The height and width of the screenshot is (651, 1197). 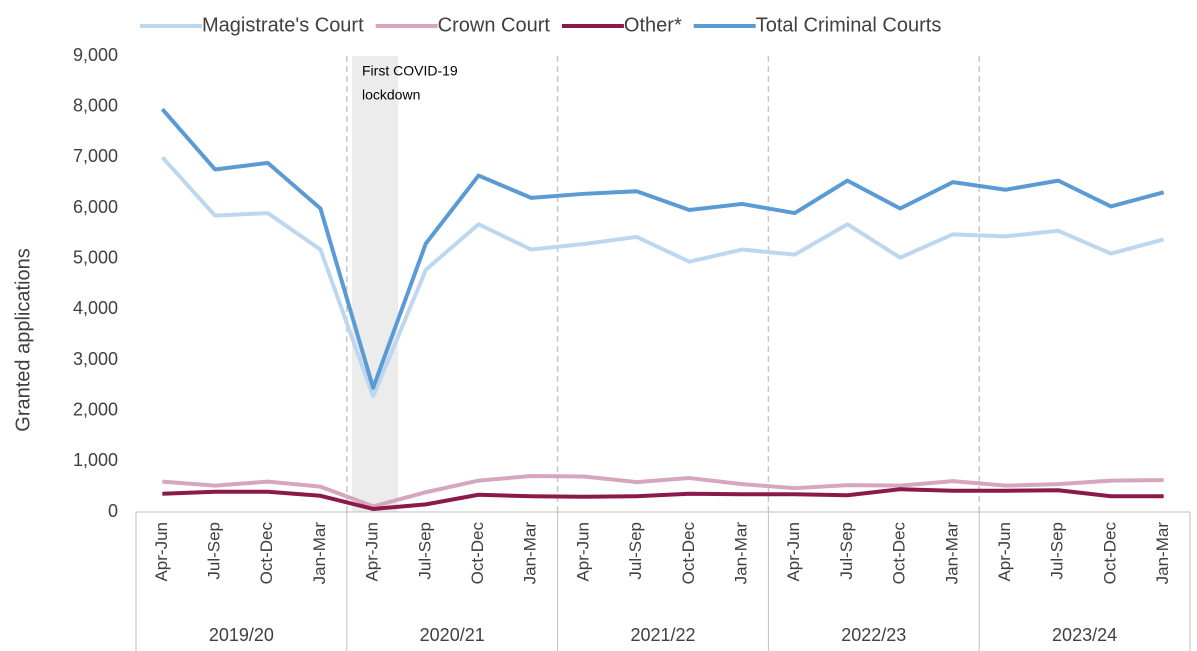 What do you see at coordinates (95, 105) in the screenshot?
I see `y-tick-label: 8,000` at bounding box center [95, 105].